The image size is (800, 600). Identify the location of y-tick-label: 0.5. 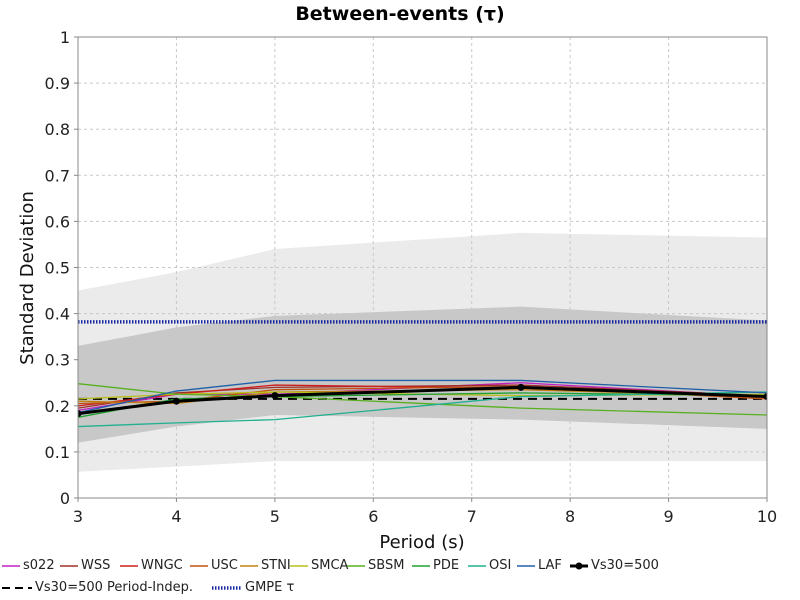
(57, 268).